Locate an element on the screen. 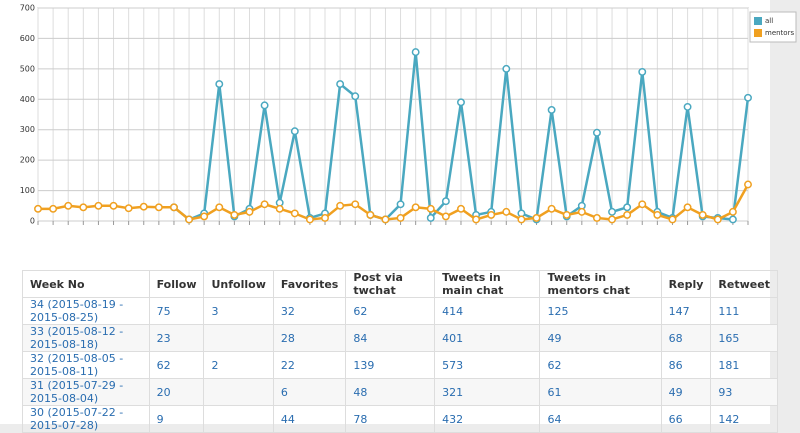 The image size is (800, 433). table-cell: 22 is located at coordinates (309, 365).